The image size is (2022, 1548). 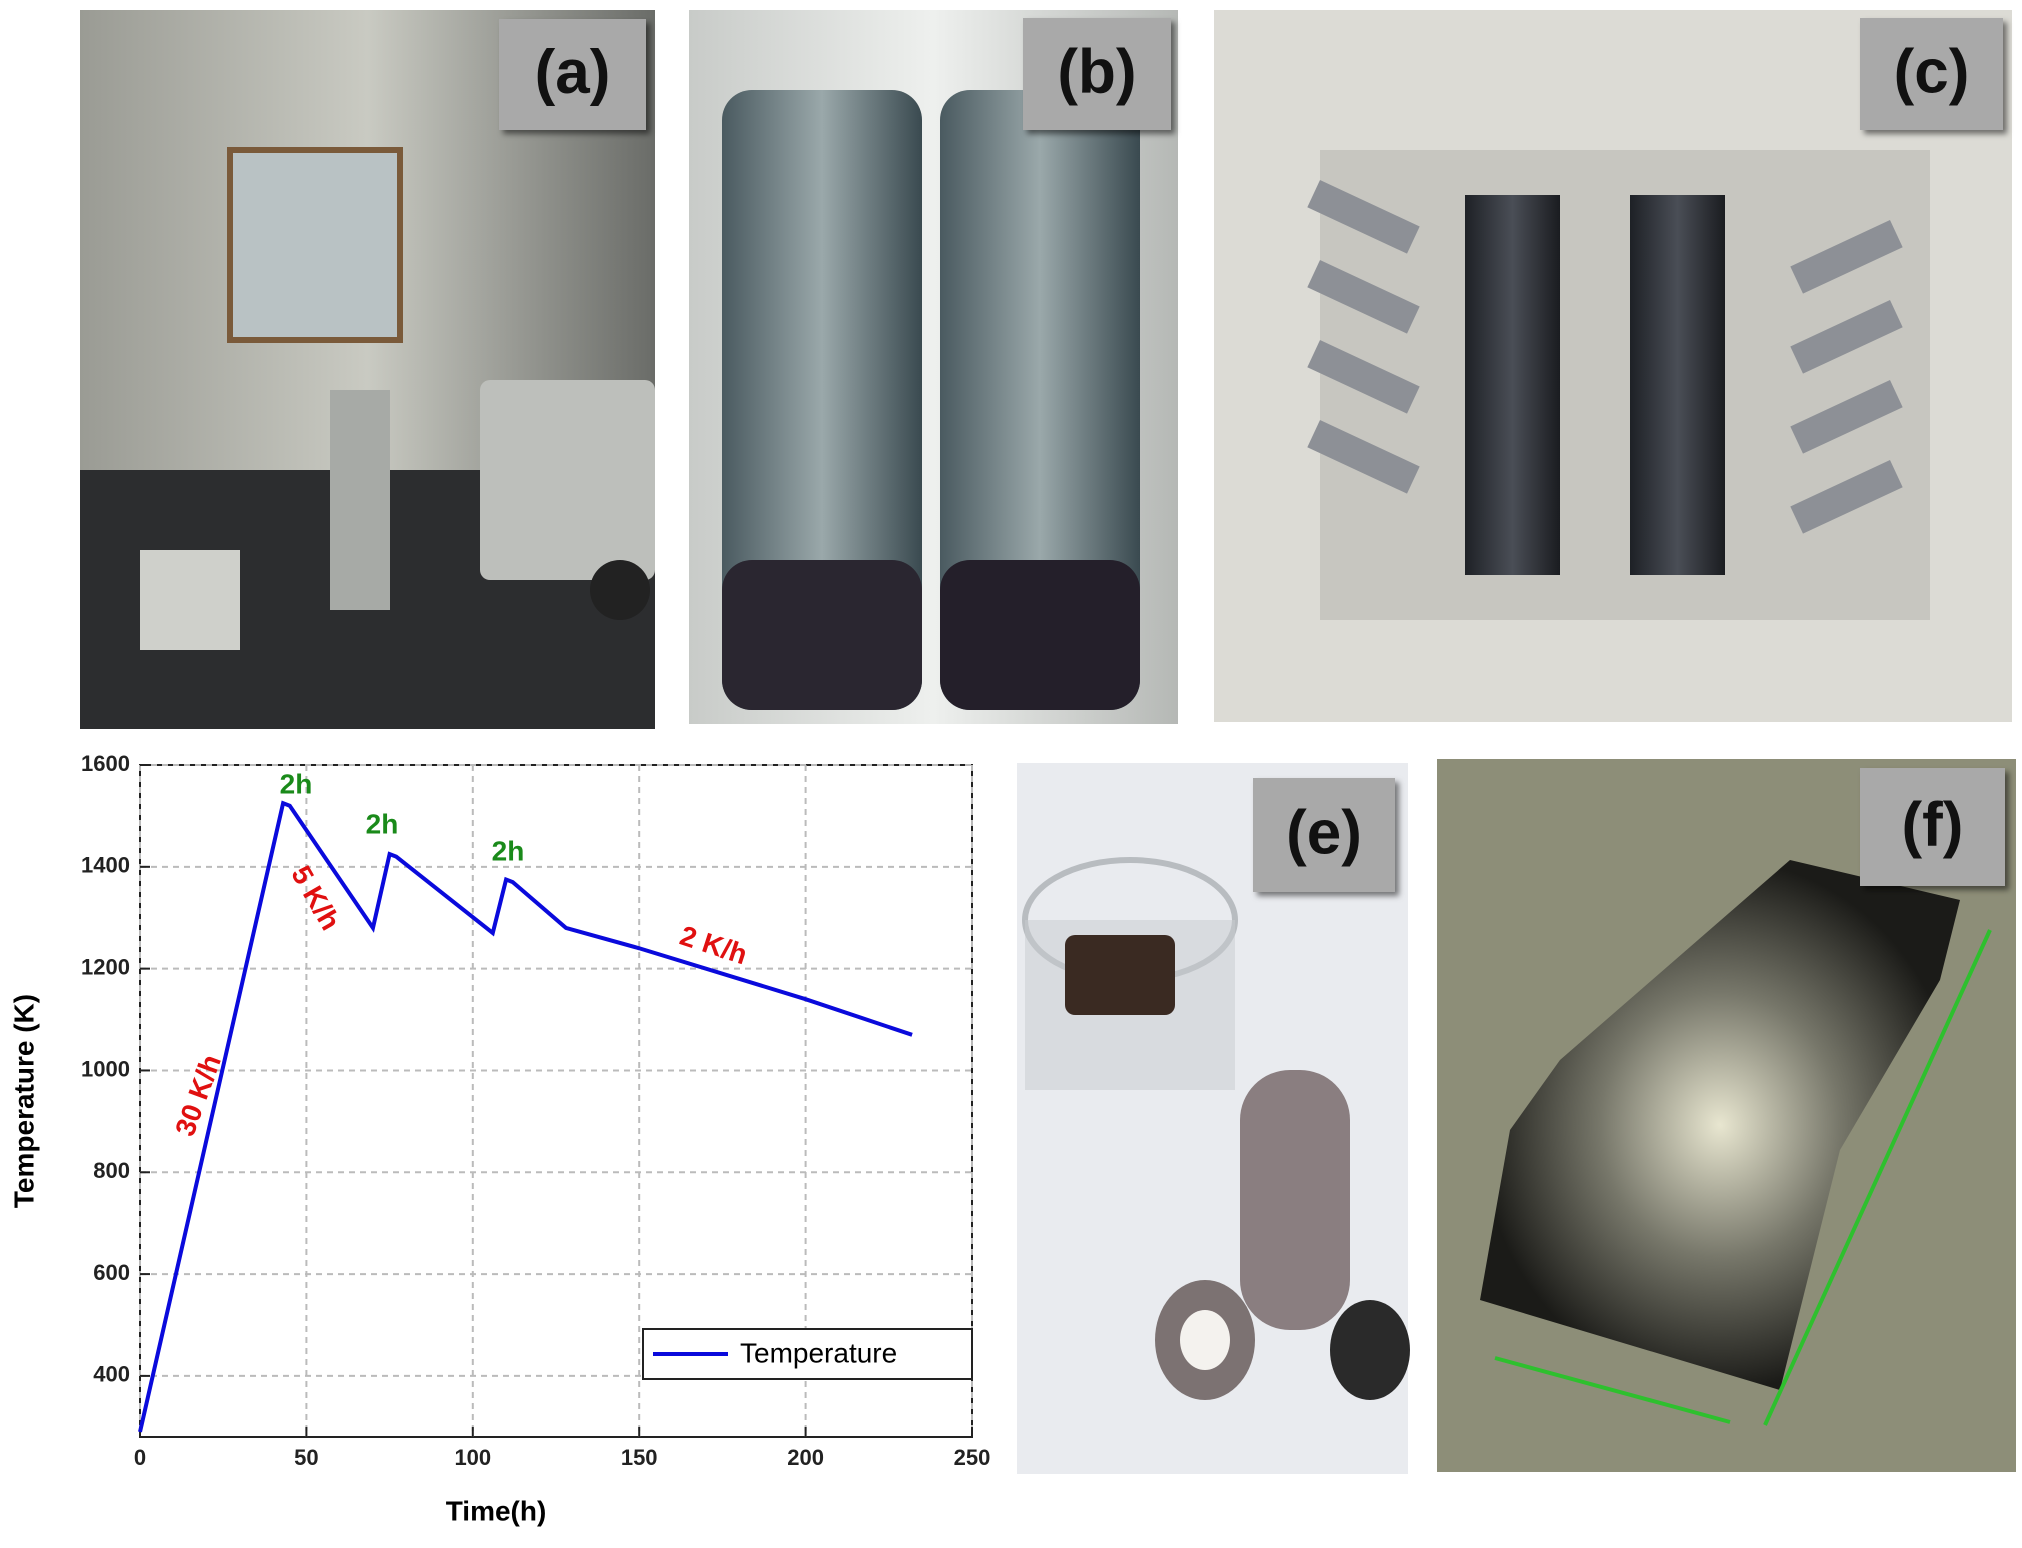 I want to click on panel-label: (a), so click(x=573, y=72).